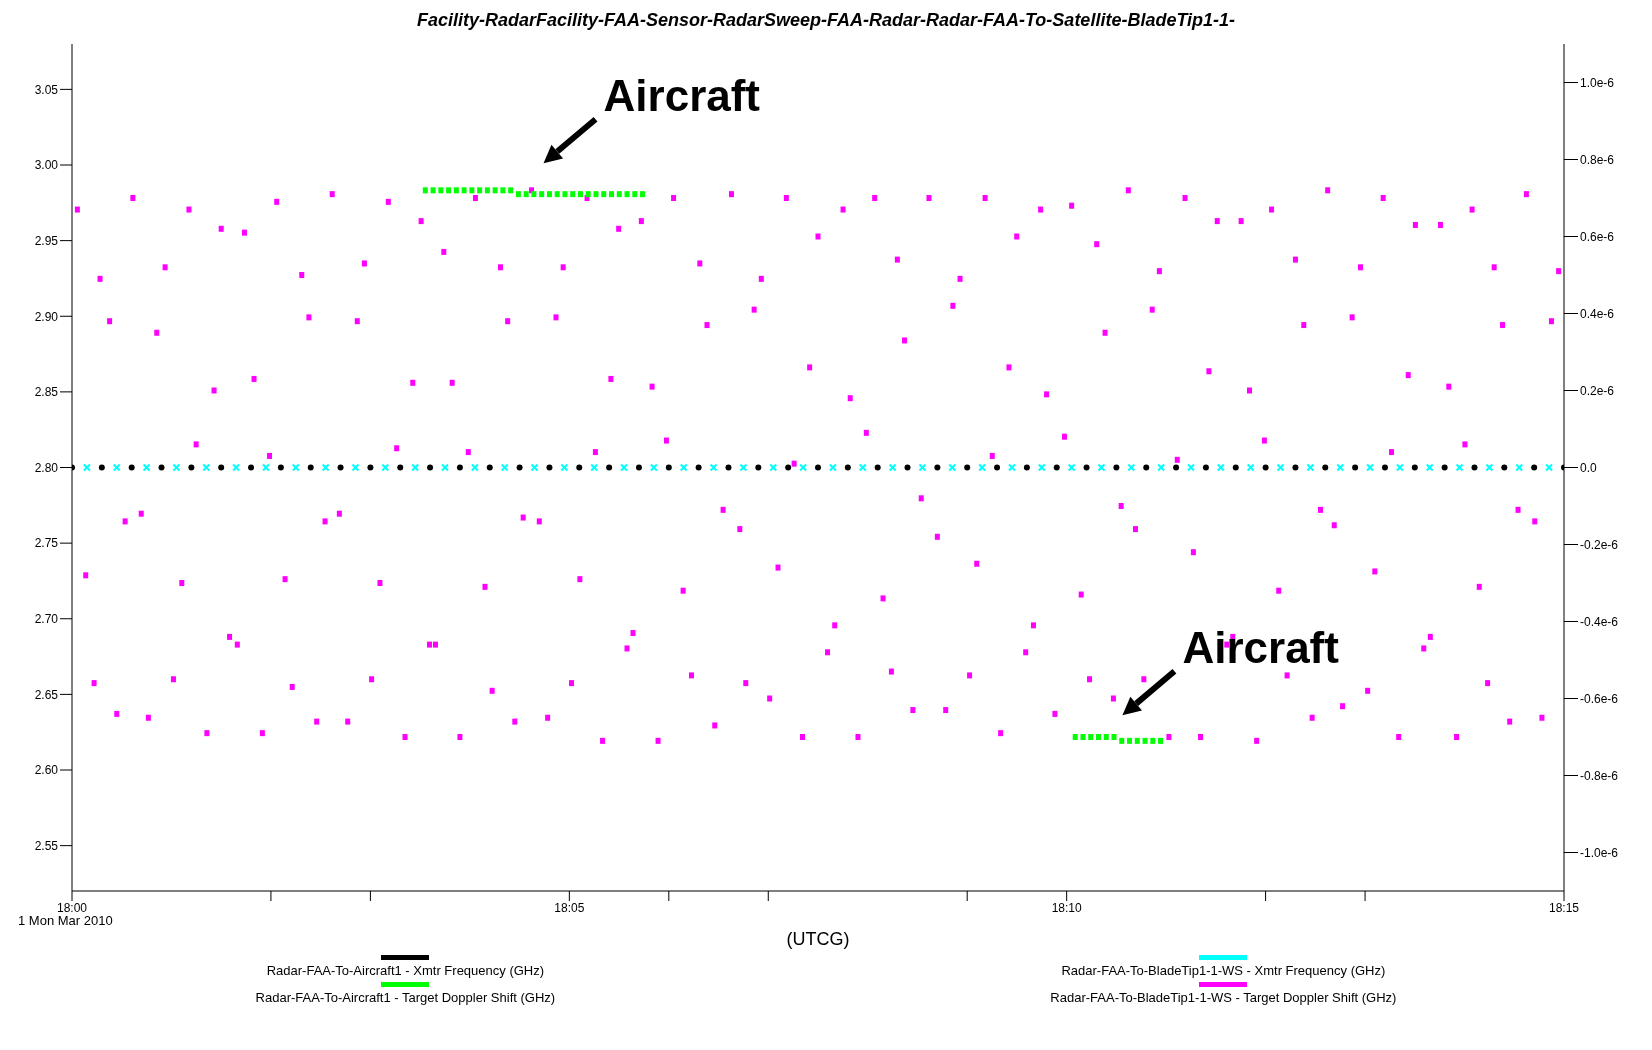 The height and width of the screenshot is (1050, 1652). Describe the element at coordinates (46, 694) in the screenshot. I see `y-tick-label: 2.65` at that location.